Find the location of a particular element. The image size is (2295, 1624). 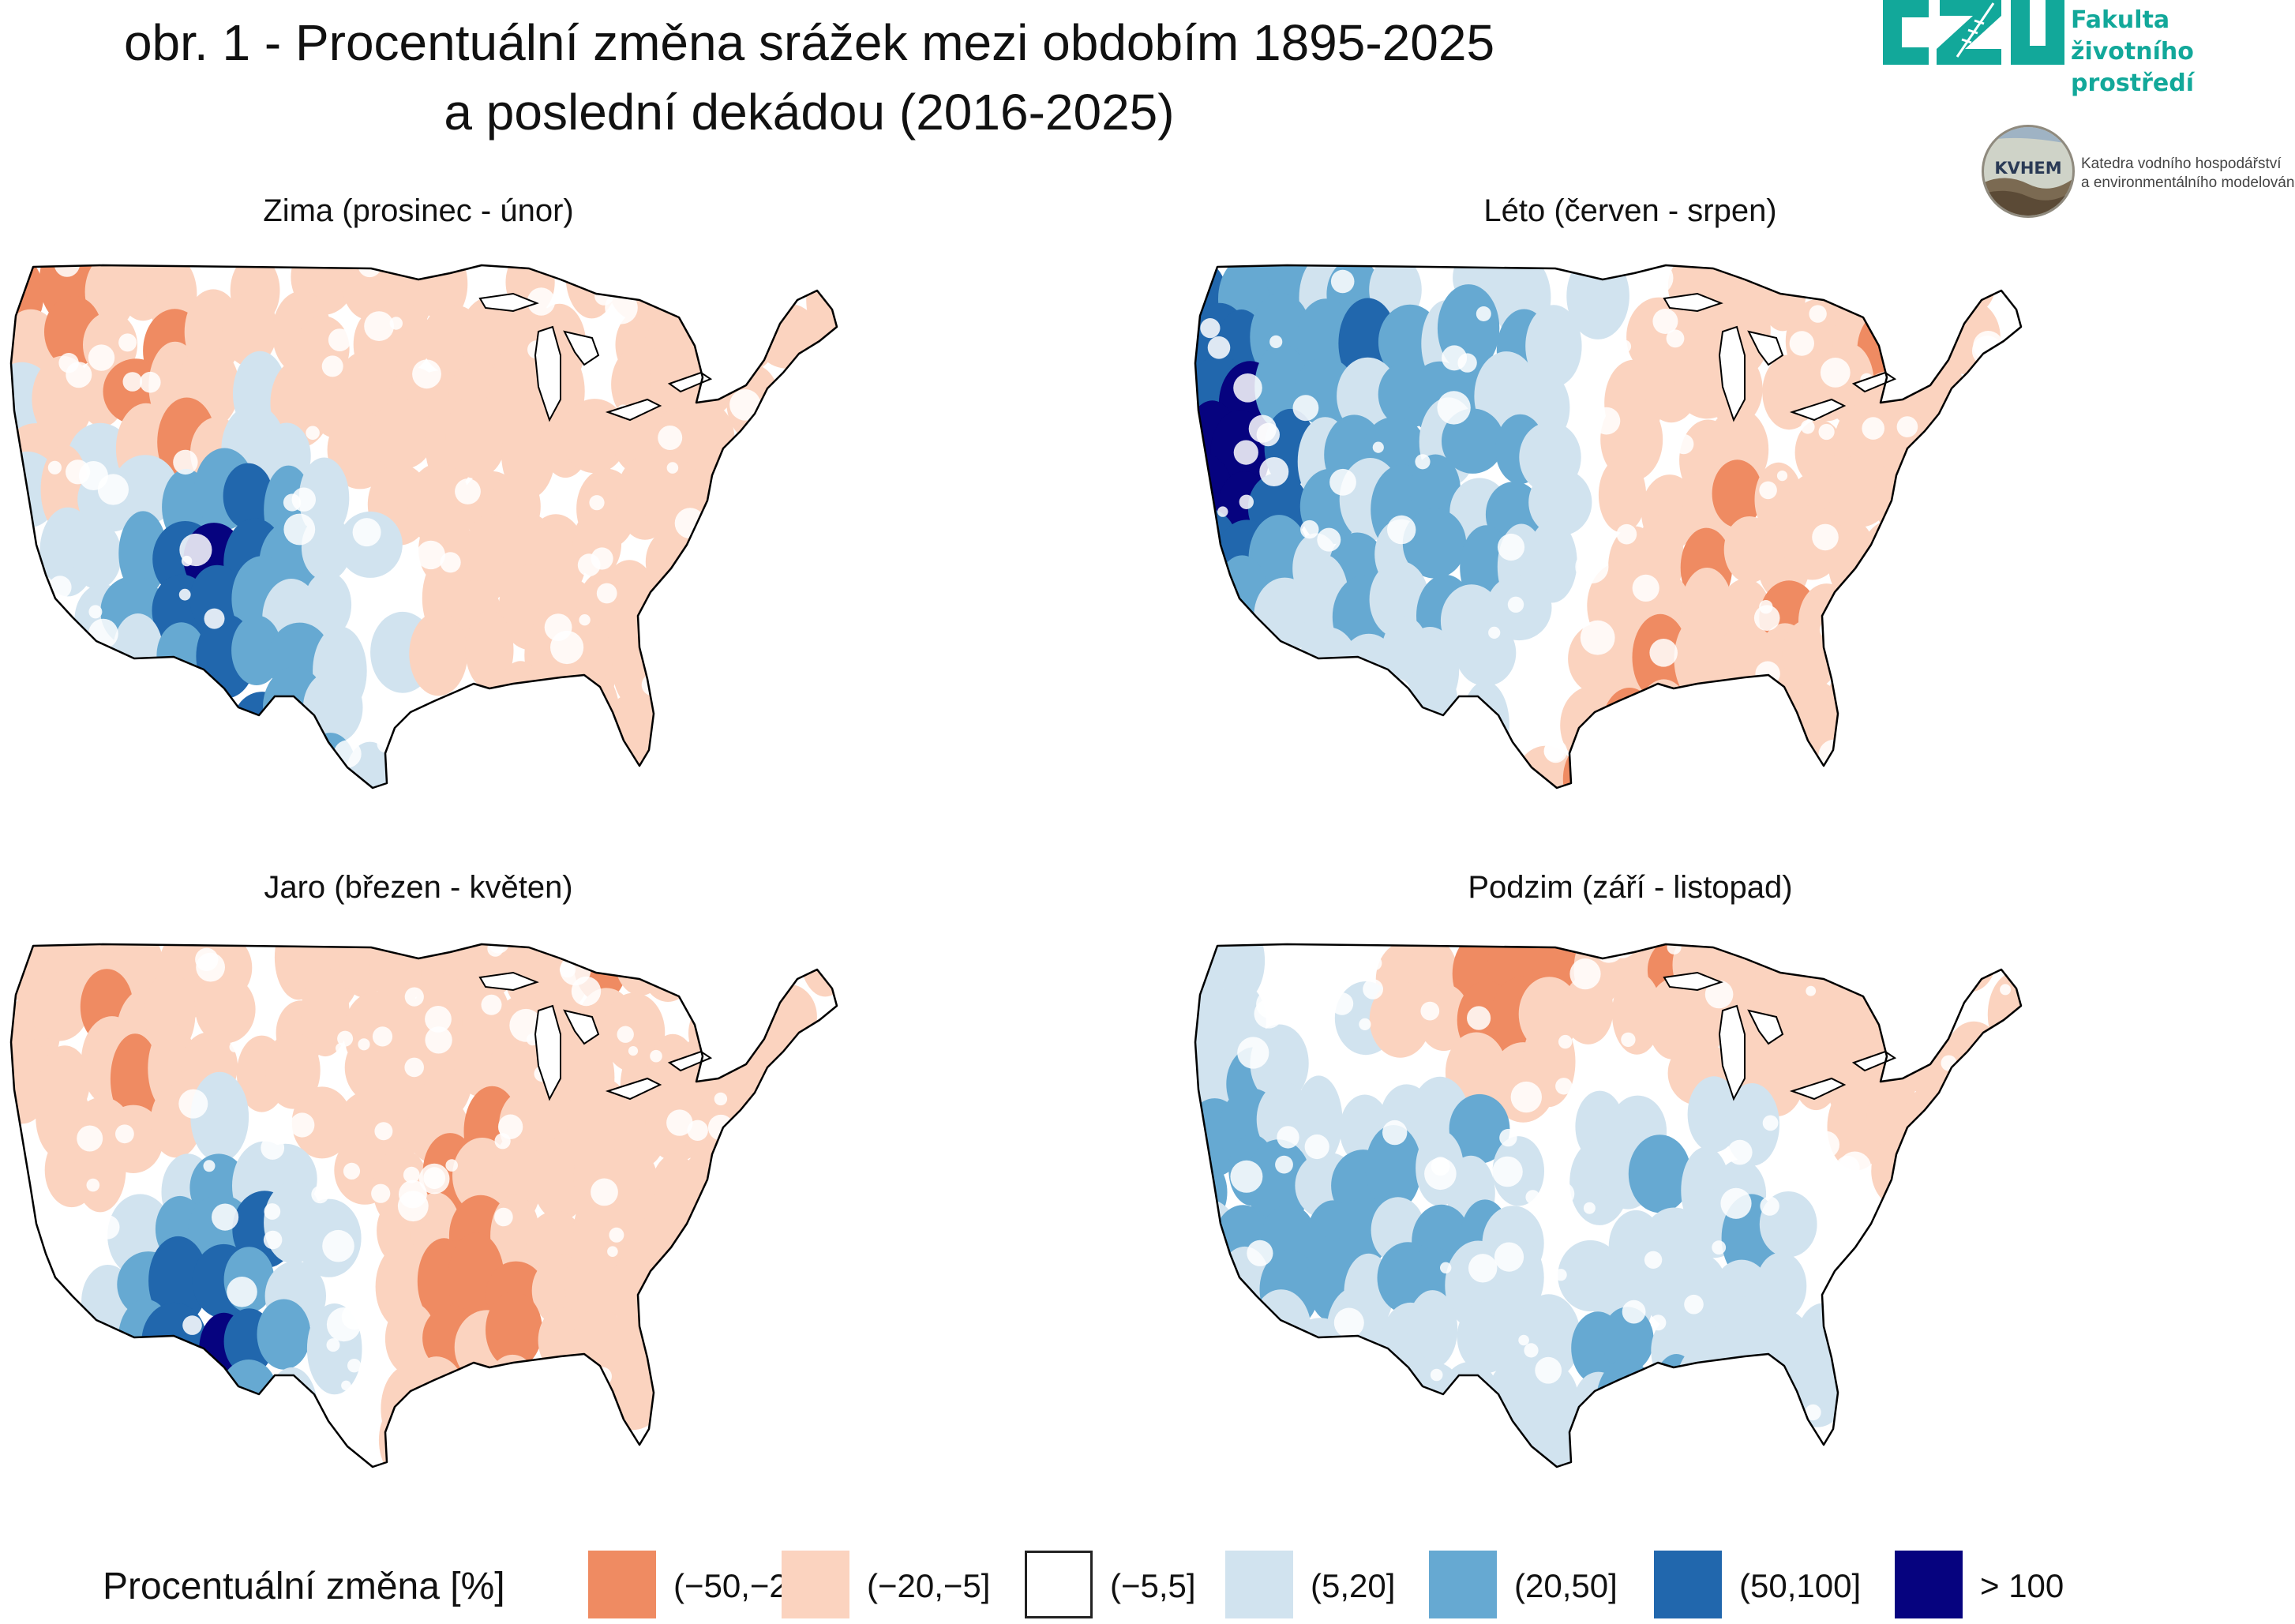

panel-title-winter: Zima (prosinec - únor) is located at coordinates (418, 210).